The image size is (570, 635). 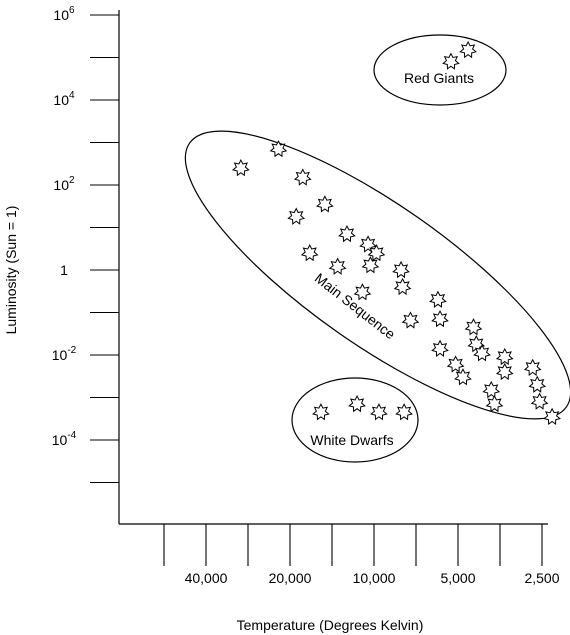 I want to click on y-tick-label: 10⁻⁴, so click(x=64, y=439).